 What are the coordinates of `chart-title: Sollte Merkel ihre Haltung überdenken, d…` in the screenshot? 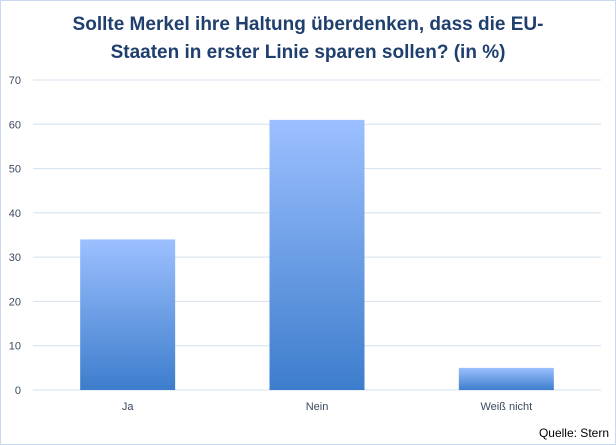 It's located at (308, 39).